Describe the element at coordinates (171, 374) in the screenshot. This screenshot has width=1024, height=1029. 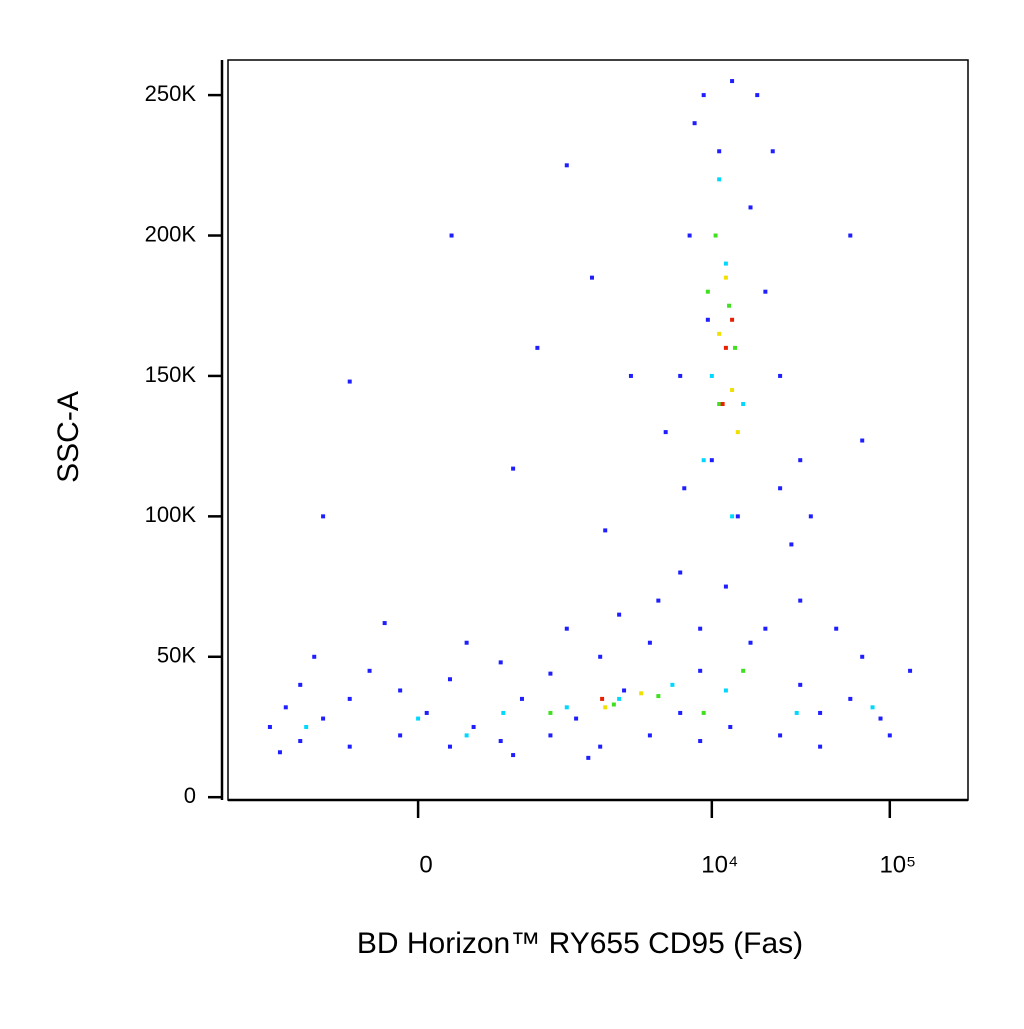
I see `y-tick-label: 150K` at that location.